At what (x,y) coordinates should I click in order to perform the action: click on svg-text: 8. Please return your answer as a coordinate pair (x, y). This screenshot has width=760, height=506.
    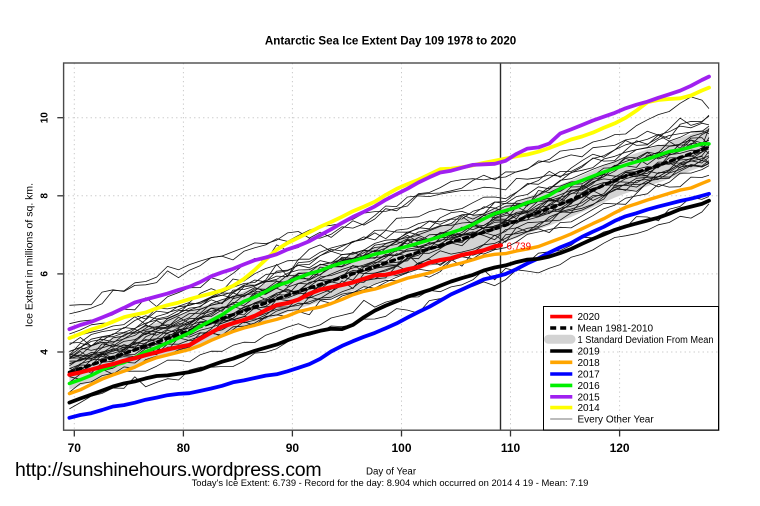
    Looking at the image, I should click on (44, 196).